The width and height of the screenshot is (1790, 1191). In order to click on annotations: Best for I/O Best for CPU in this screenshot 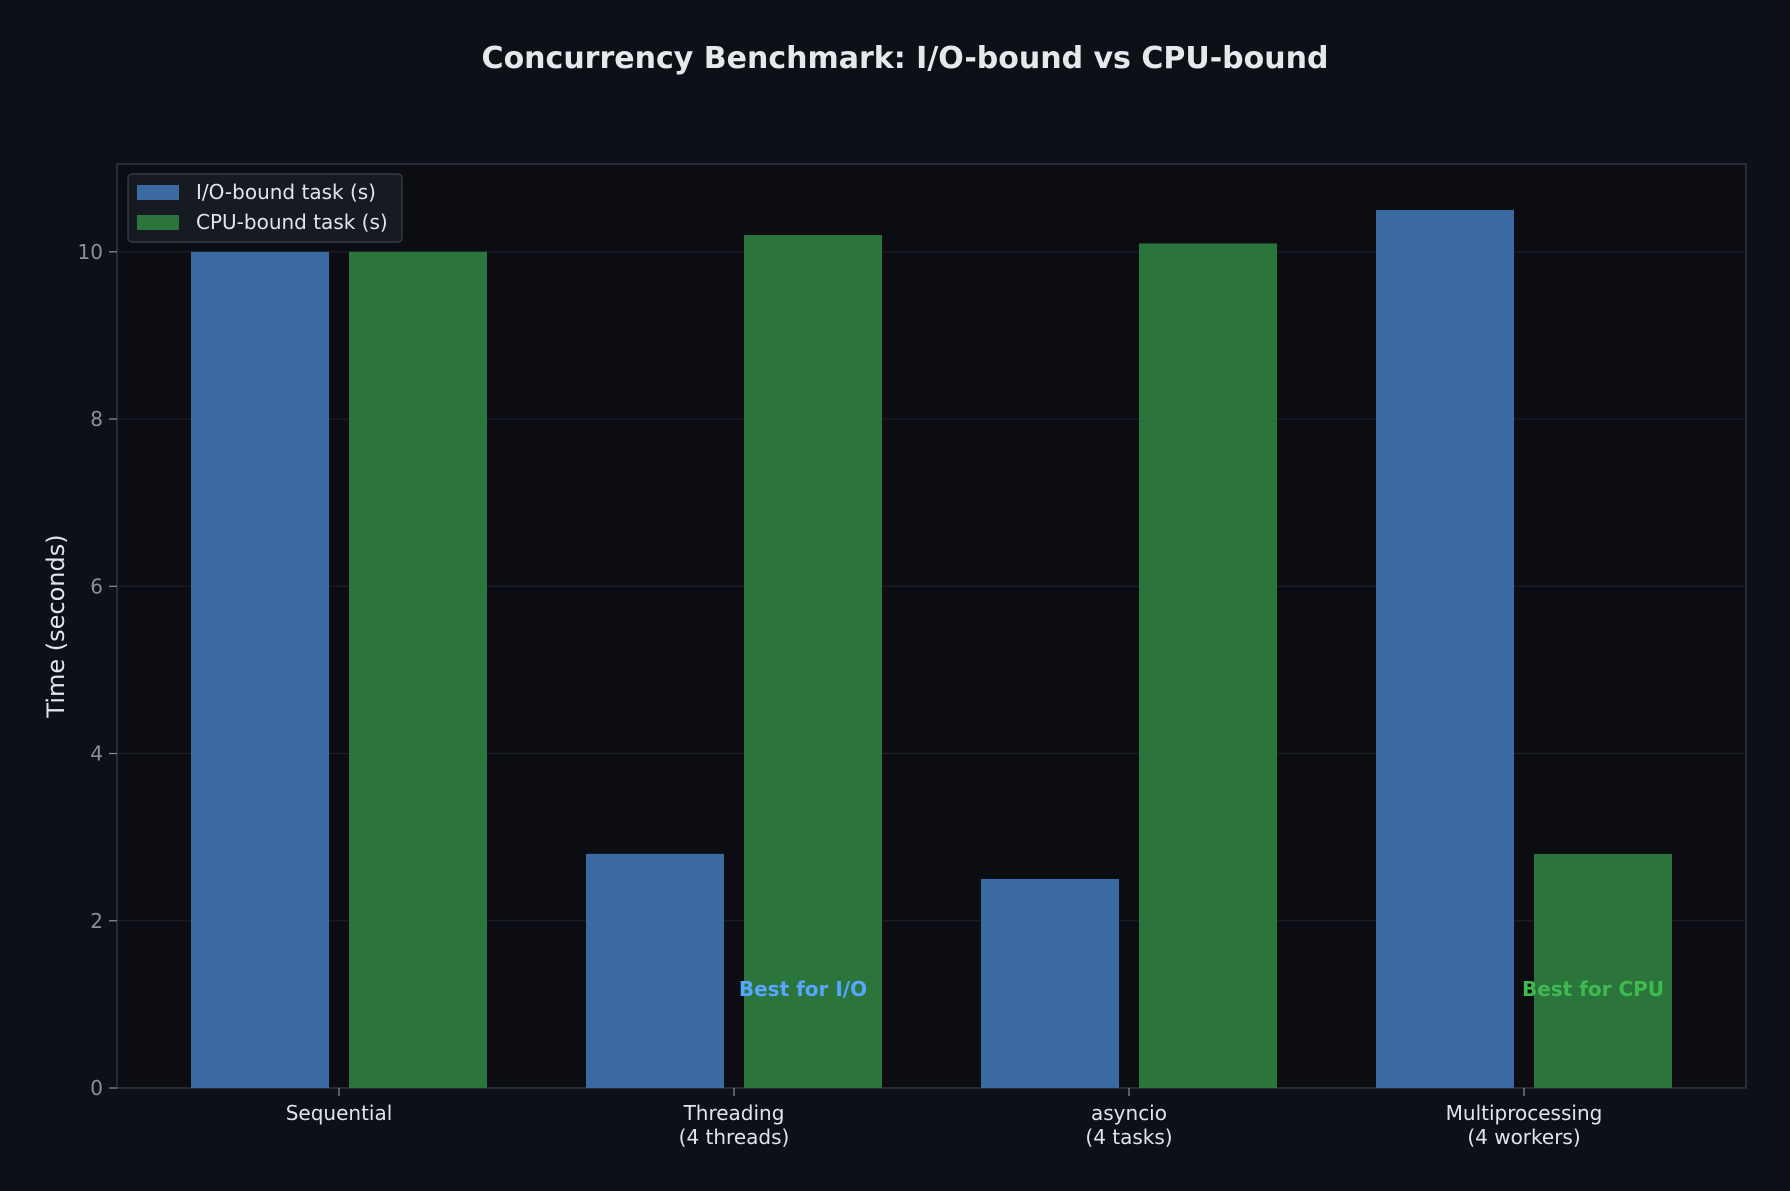, I will do `click(1201, 989)`.